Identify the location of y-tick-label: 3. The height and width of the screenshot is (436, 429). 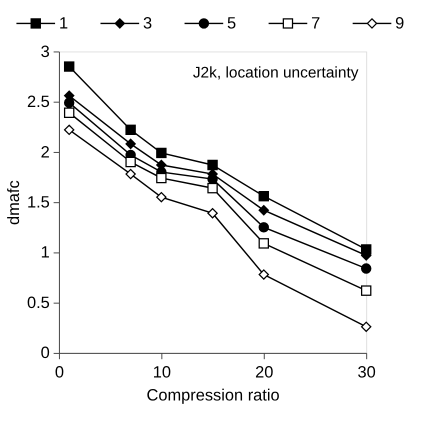
(45, 51).